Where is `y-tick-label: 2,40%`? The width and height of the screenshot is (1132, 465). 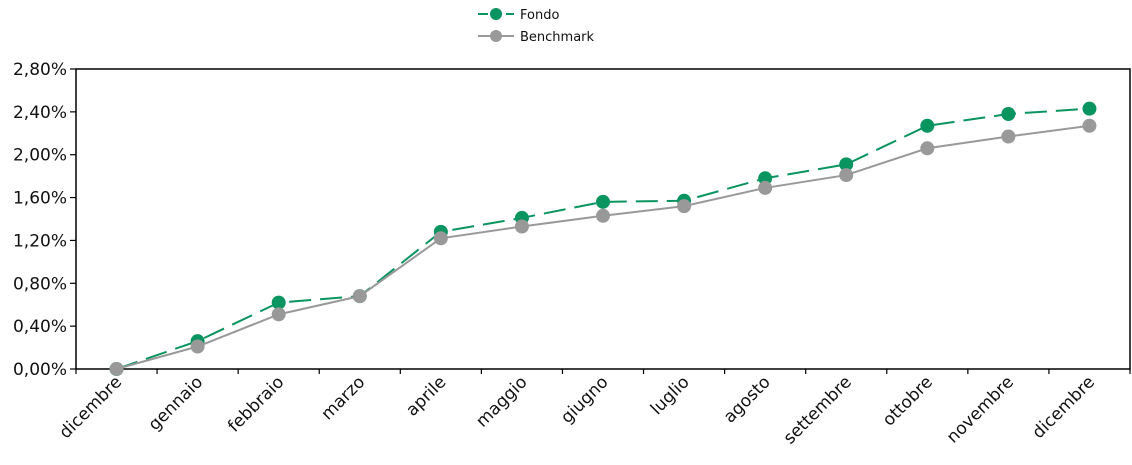 y-tick-label: 2,40% is located at coordinates (40, 113).